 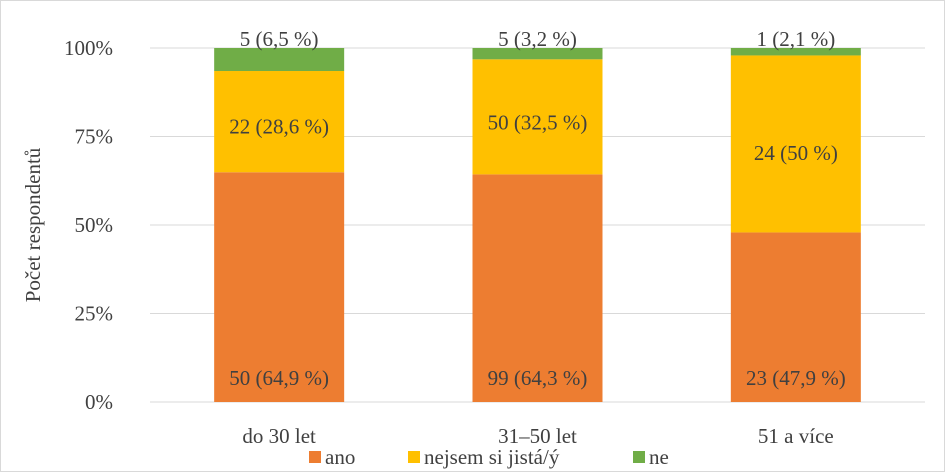 I want to click on category-labels: do 30 let 31–50 let 51 a více, so click(x=537, y=436).